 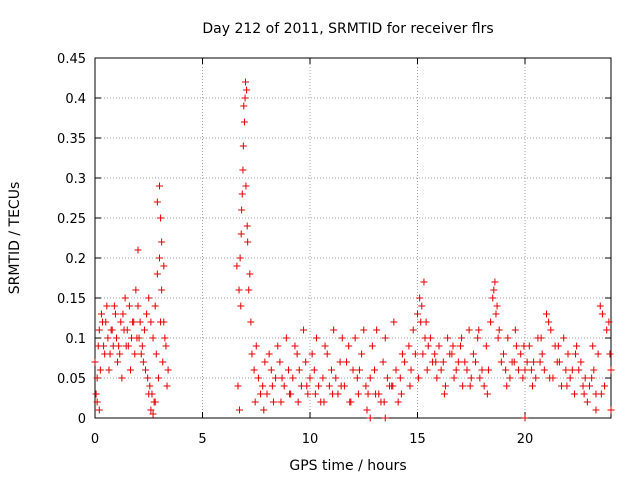 What do you see at coordinates (75, 339) in the screenshot?
I see `y-tick-label: 0.1` at bounding box center [75, 339].